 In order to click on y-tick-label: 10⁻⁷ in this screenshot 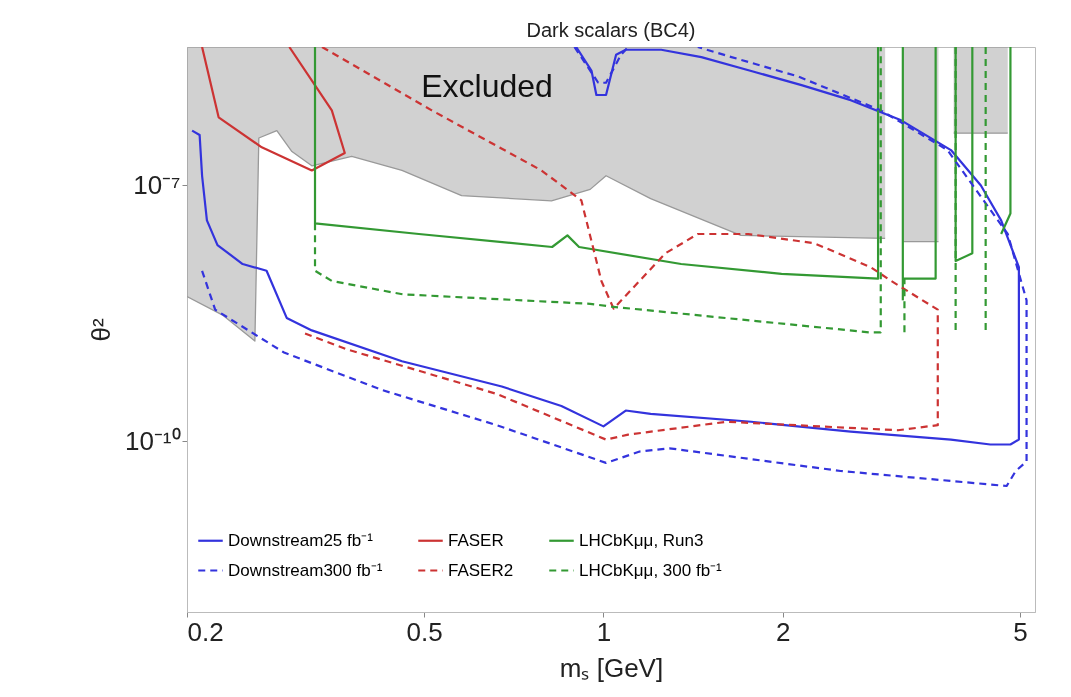, I will do `click(157, 184)`.